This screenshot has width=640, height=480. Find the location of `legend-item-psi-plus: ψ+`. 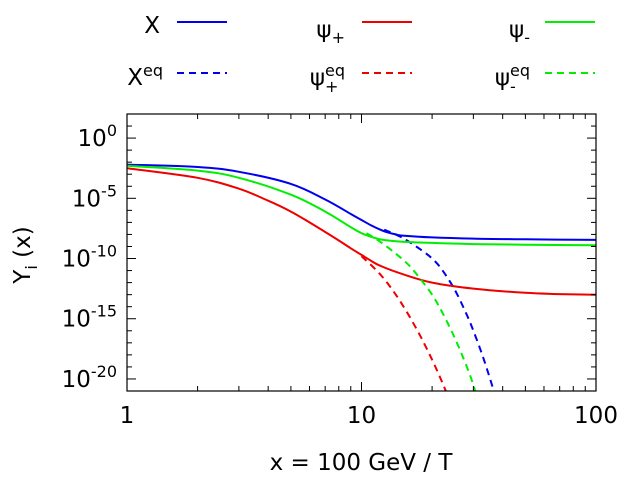

legend-item-psi-plus: ψ+ is located at coordinates (364, 32).